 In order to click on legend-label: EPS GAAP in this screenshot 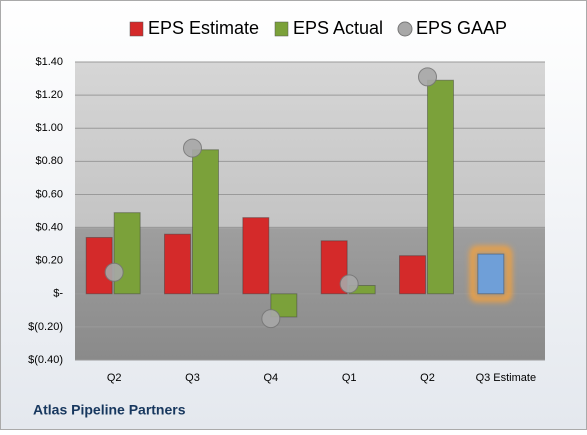, I will do `click(461, 28)`.